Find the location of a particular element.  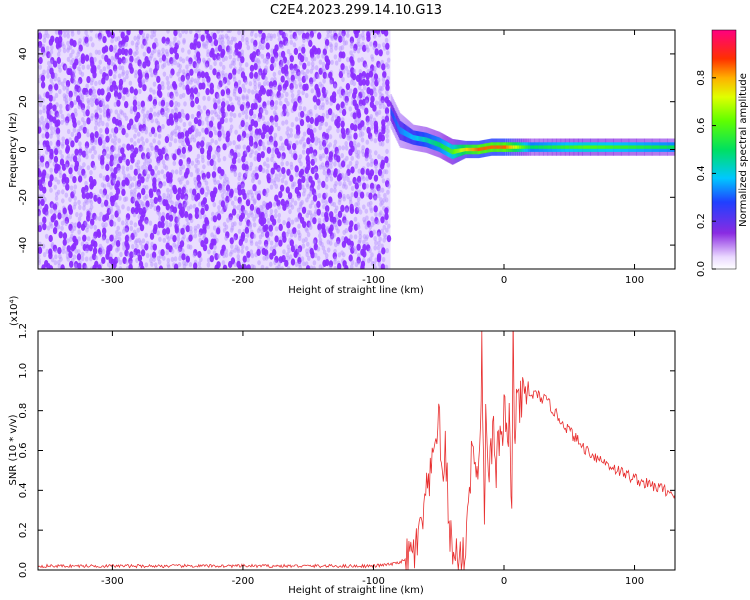

y-tick-label: 0.8 is located at coordinates (23, 411).